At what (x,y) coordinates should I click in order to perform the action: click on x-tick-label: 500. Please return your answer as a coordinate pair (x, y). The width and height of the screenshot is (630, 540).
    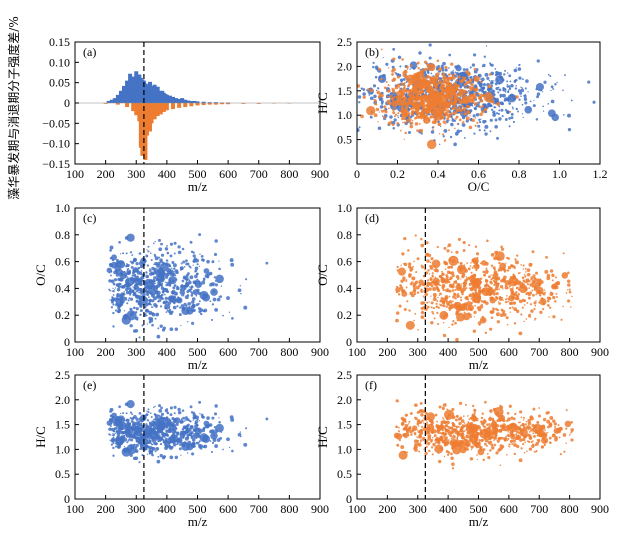
    Looking at the image, I should click on (479, 352).